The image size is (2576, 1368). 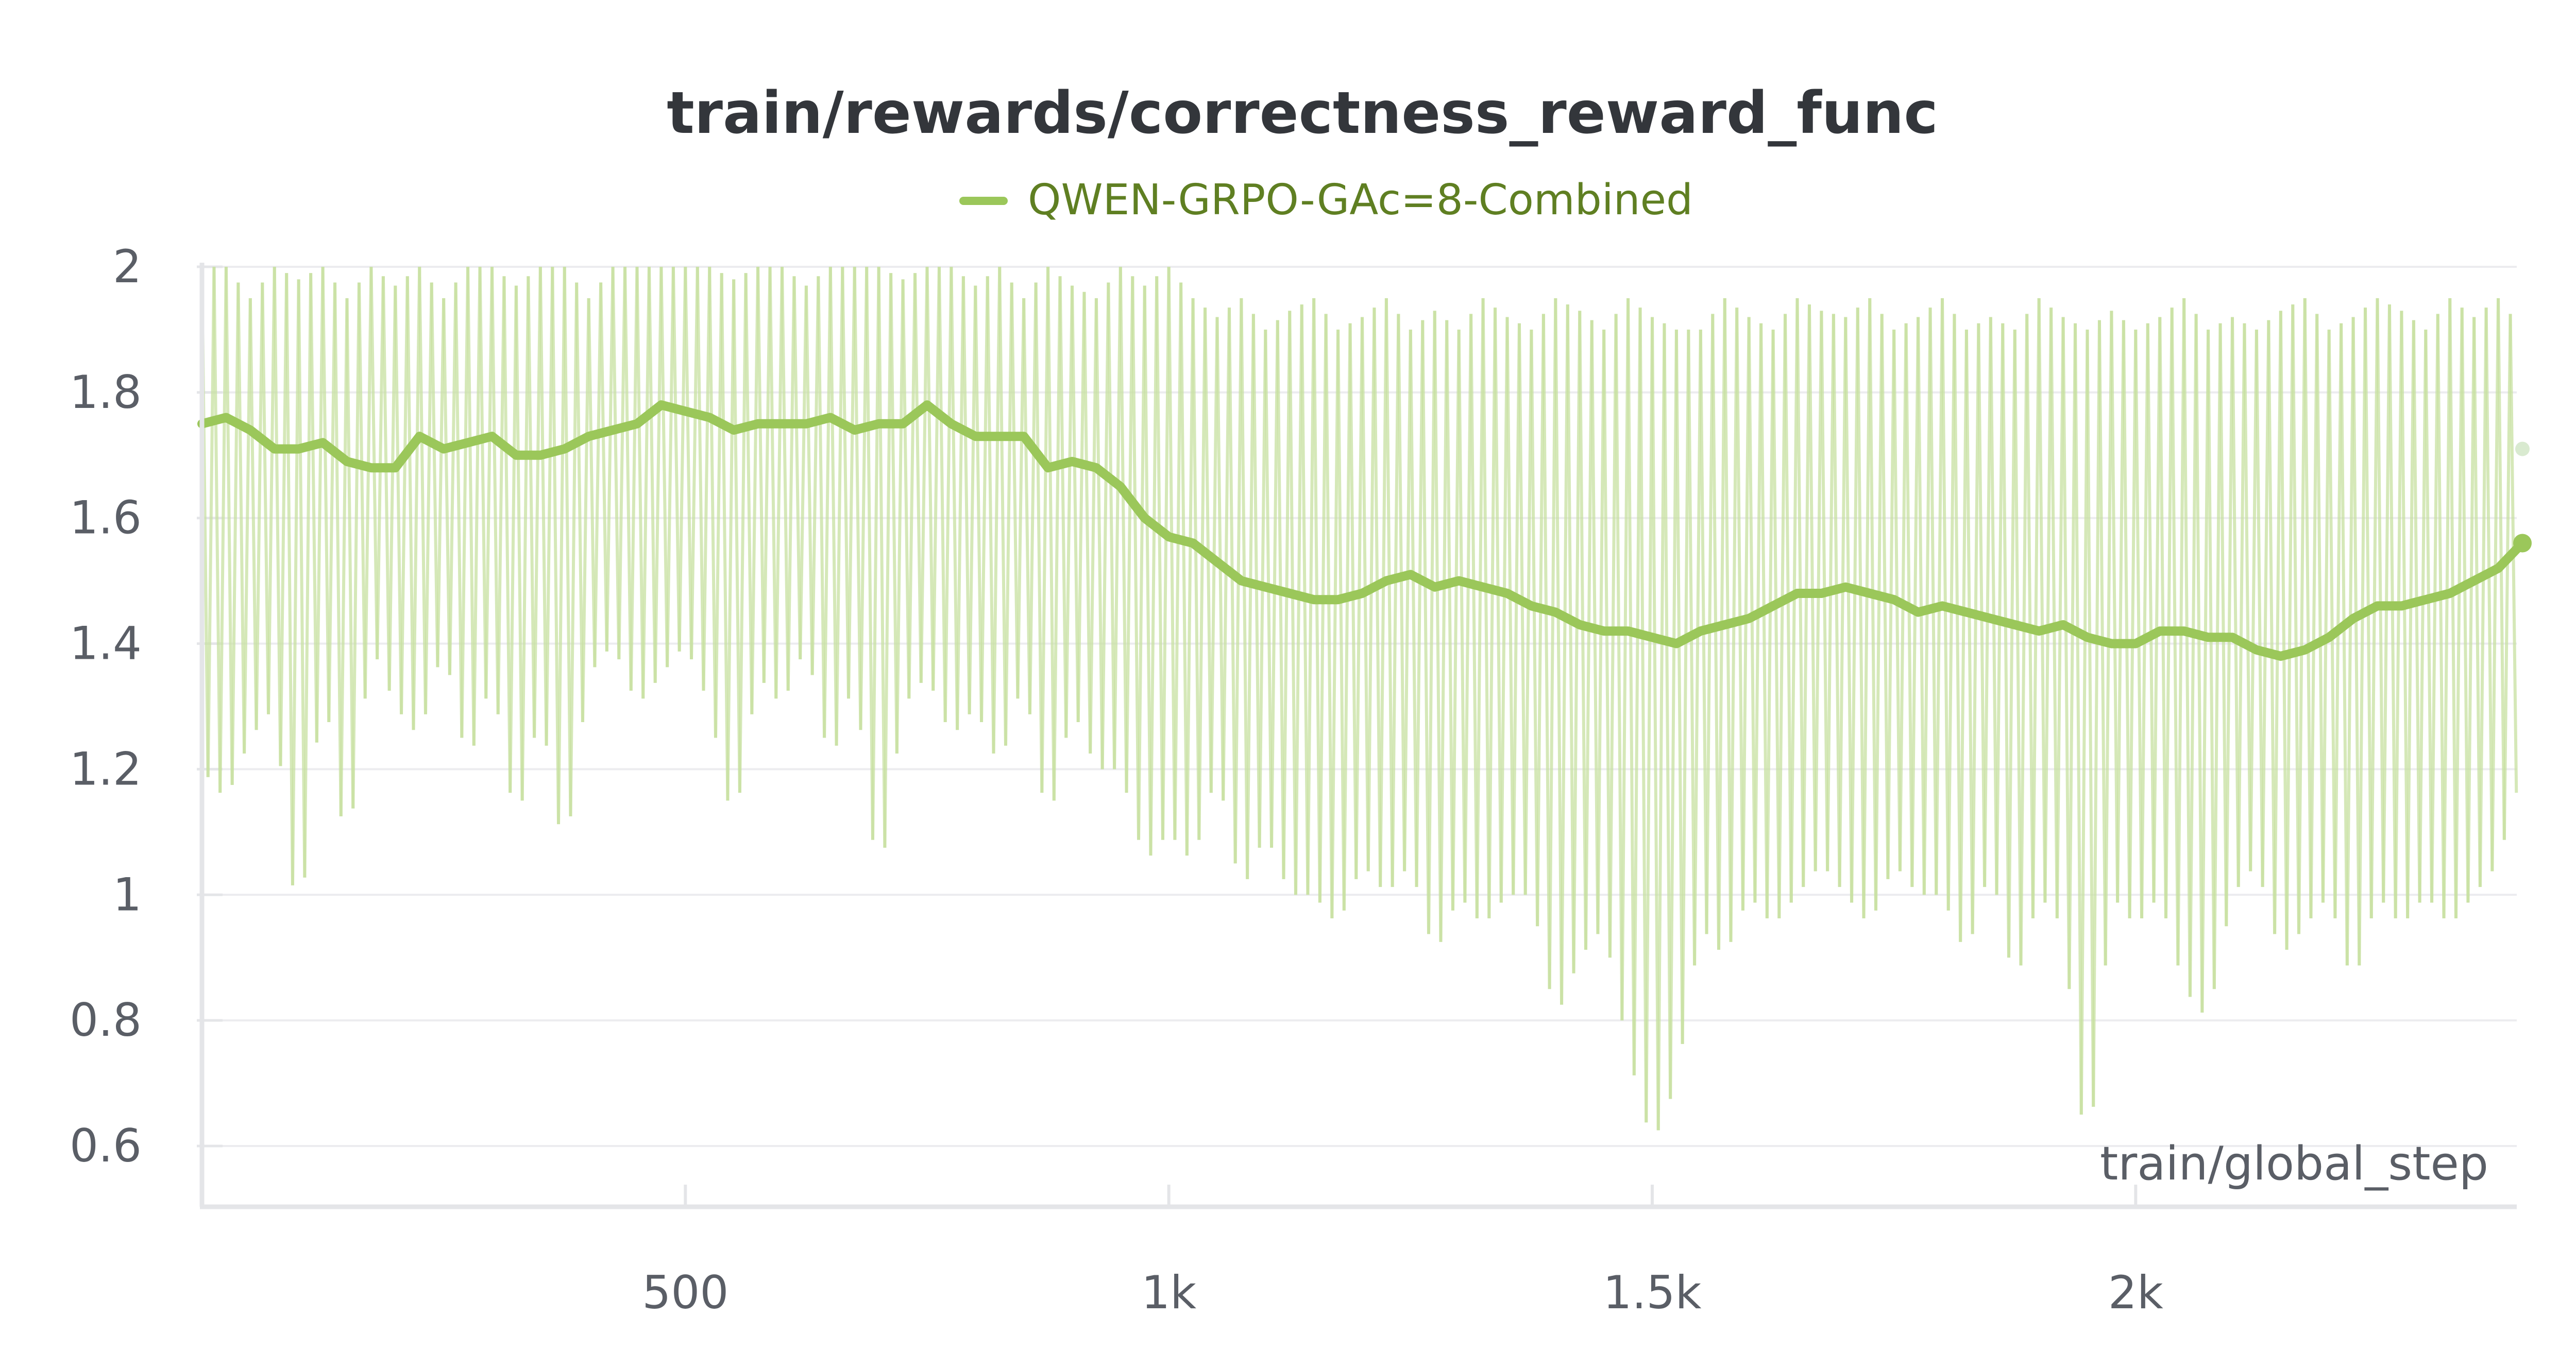 What do you see at coordinates (106, 517) in the screenshot?
I see `y-tick-label: 1.6` at bounding box center [106, 517].